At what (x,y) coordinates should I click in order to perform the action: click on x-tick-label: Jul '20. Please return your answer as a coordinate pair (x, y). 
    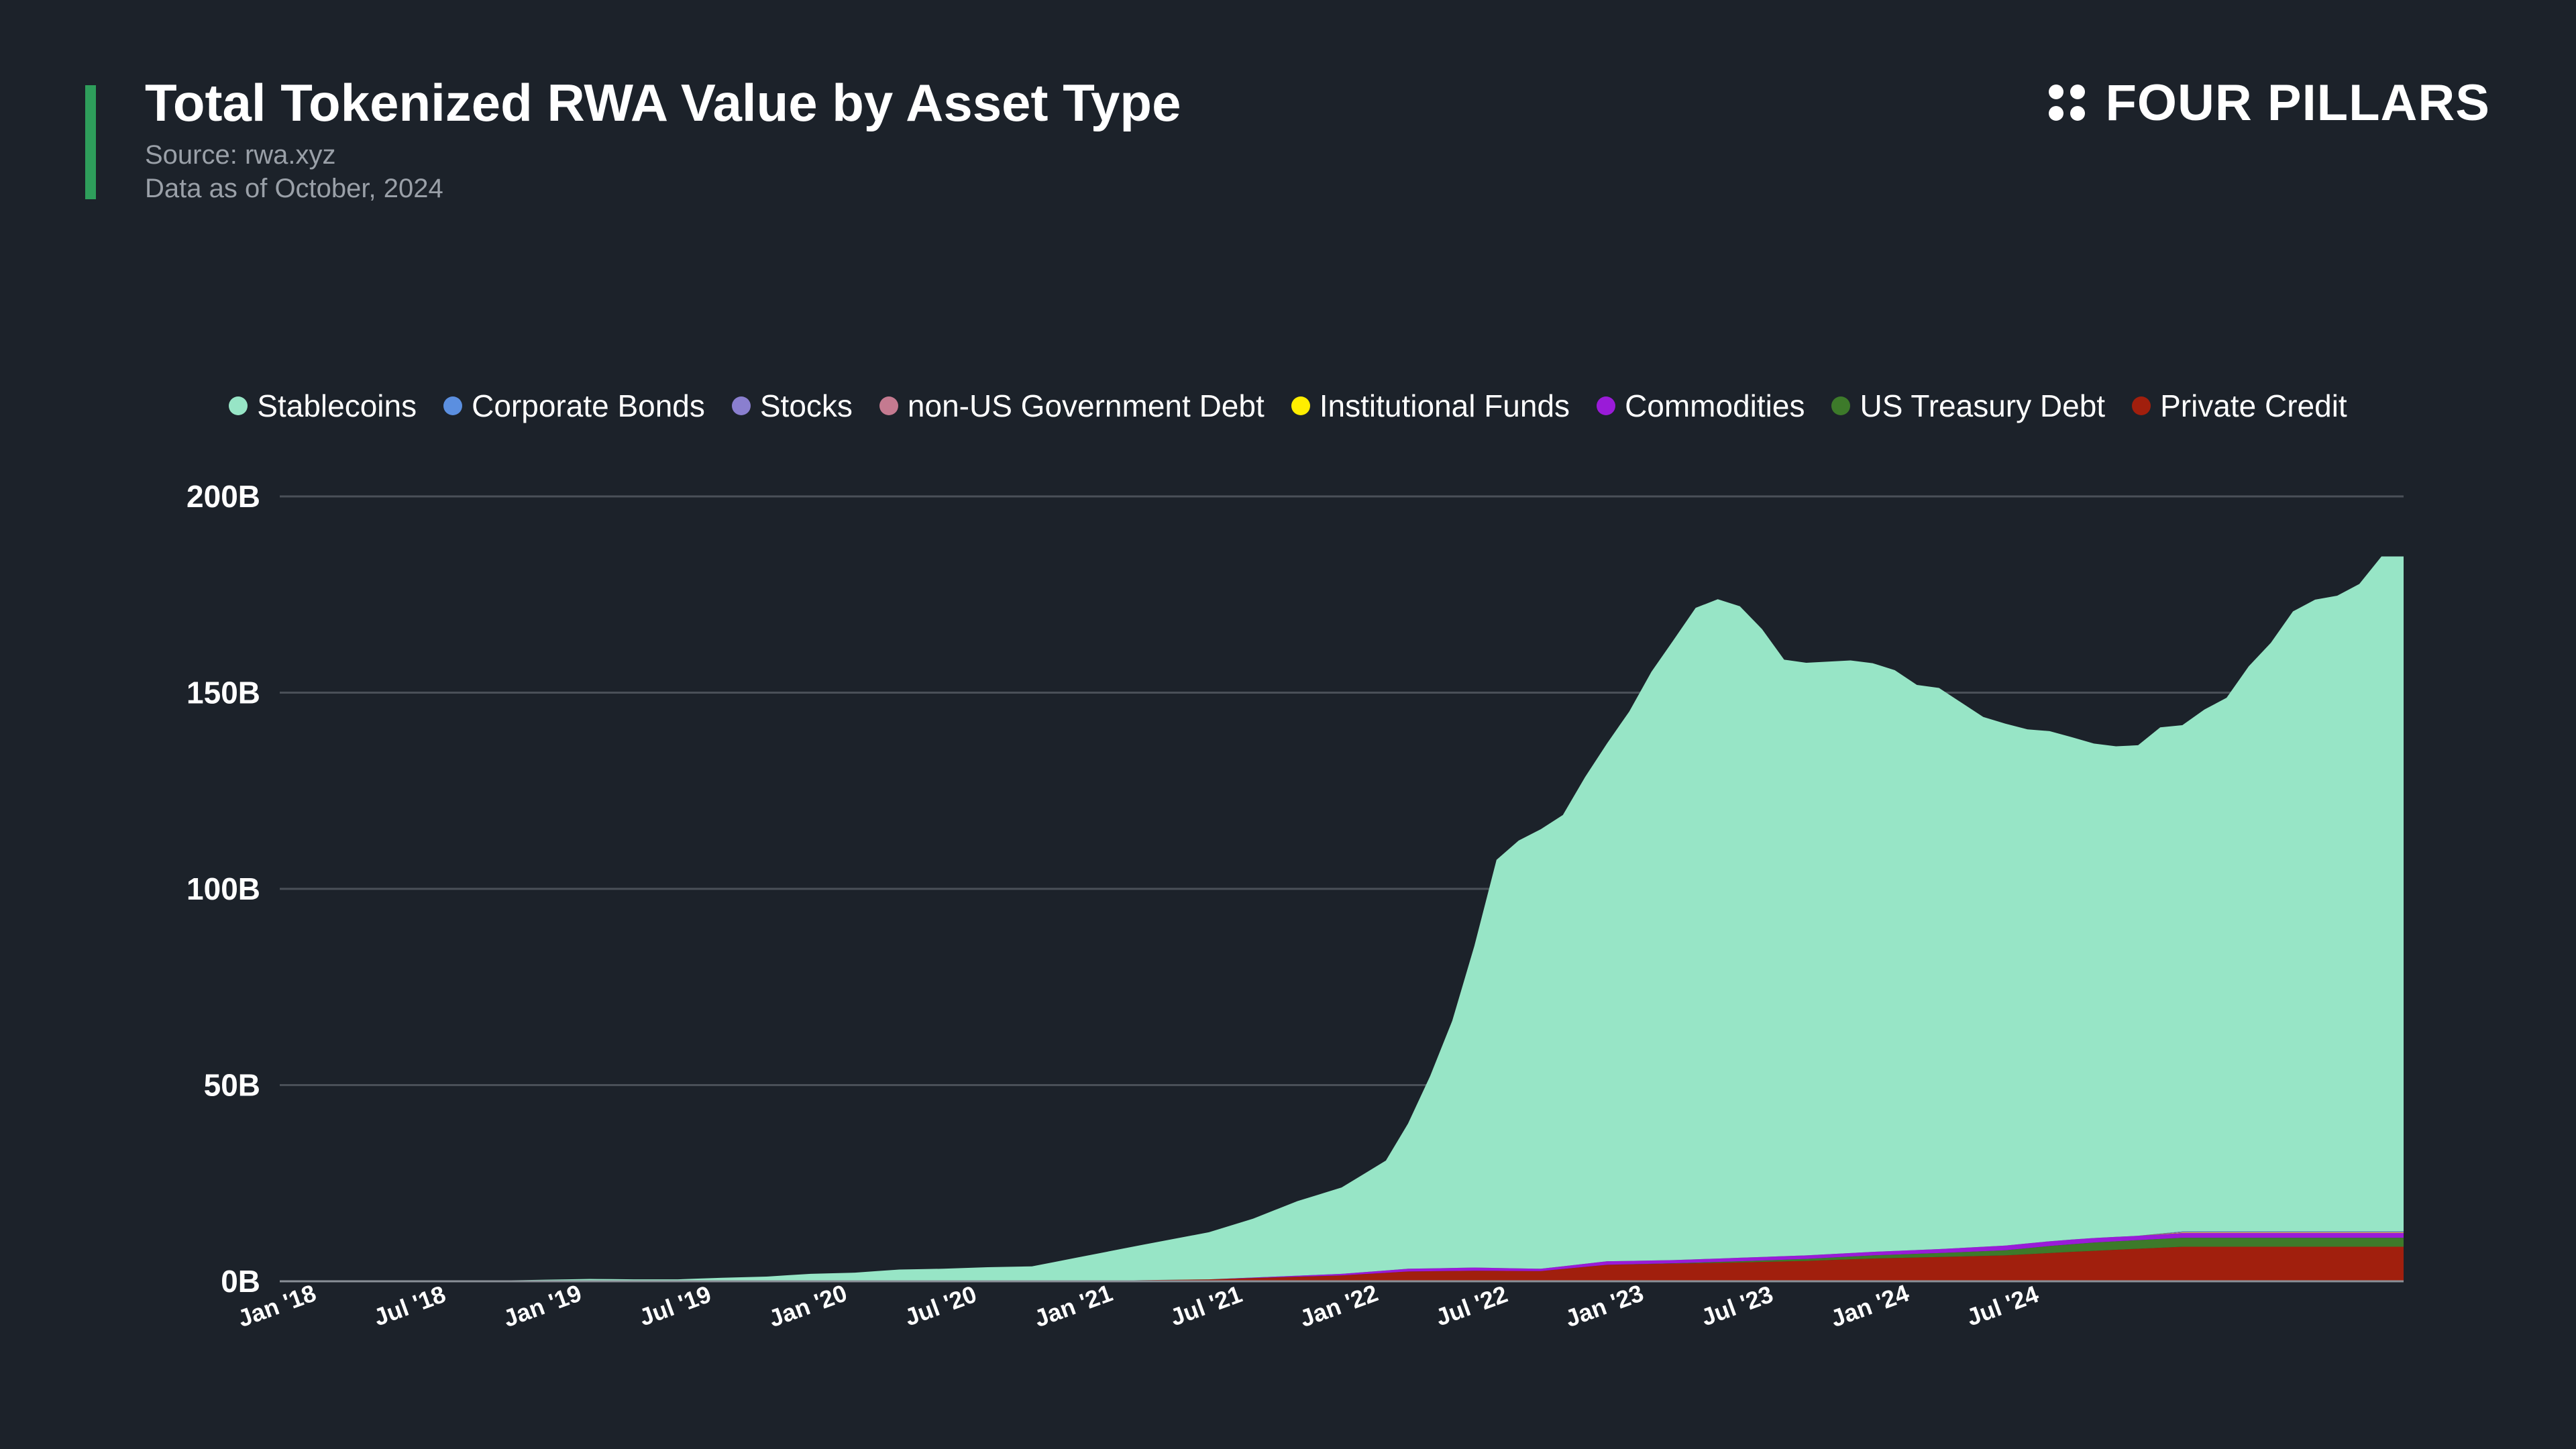
    Looking at the image, I should click on (940, 1305).